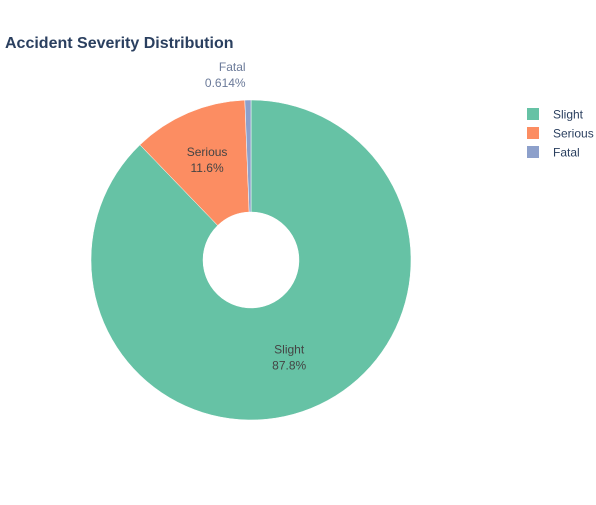 This screenshot has height=505, width=596. I want to click on chart-title: Accident Severity Distribution, so click(119, 44).